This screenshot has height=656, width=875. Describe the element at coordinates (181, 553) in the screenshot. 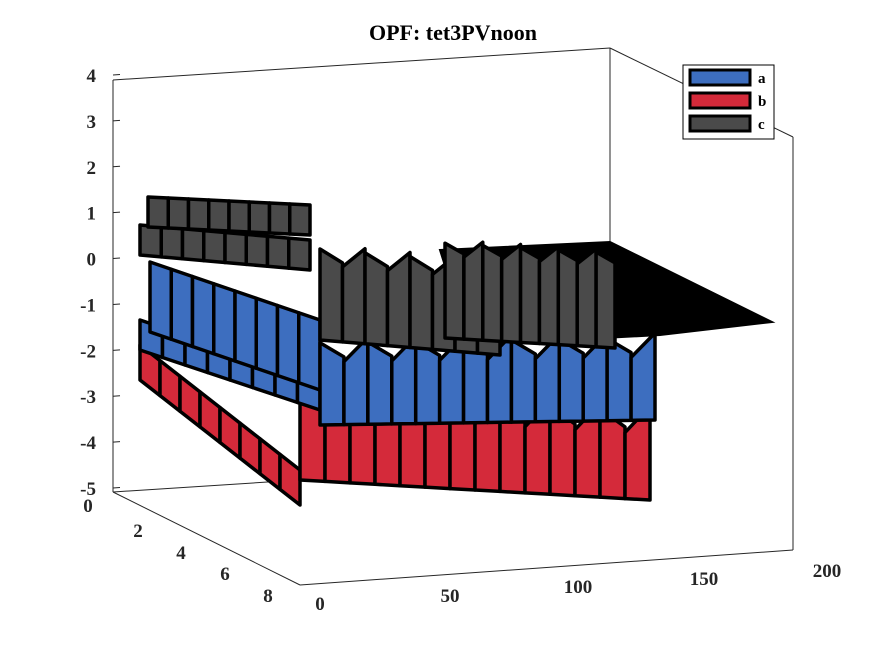

I see `y-tick-label: 4` at that location.